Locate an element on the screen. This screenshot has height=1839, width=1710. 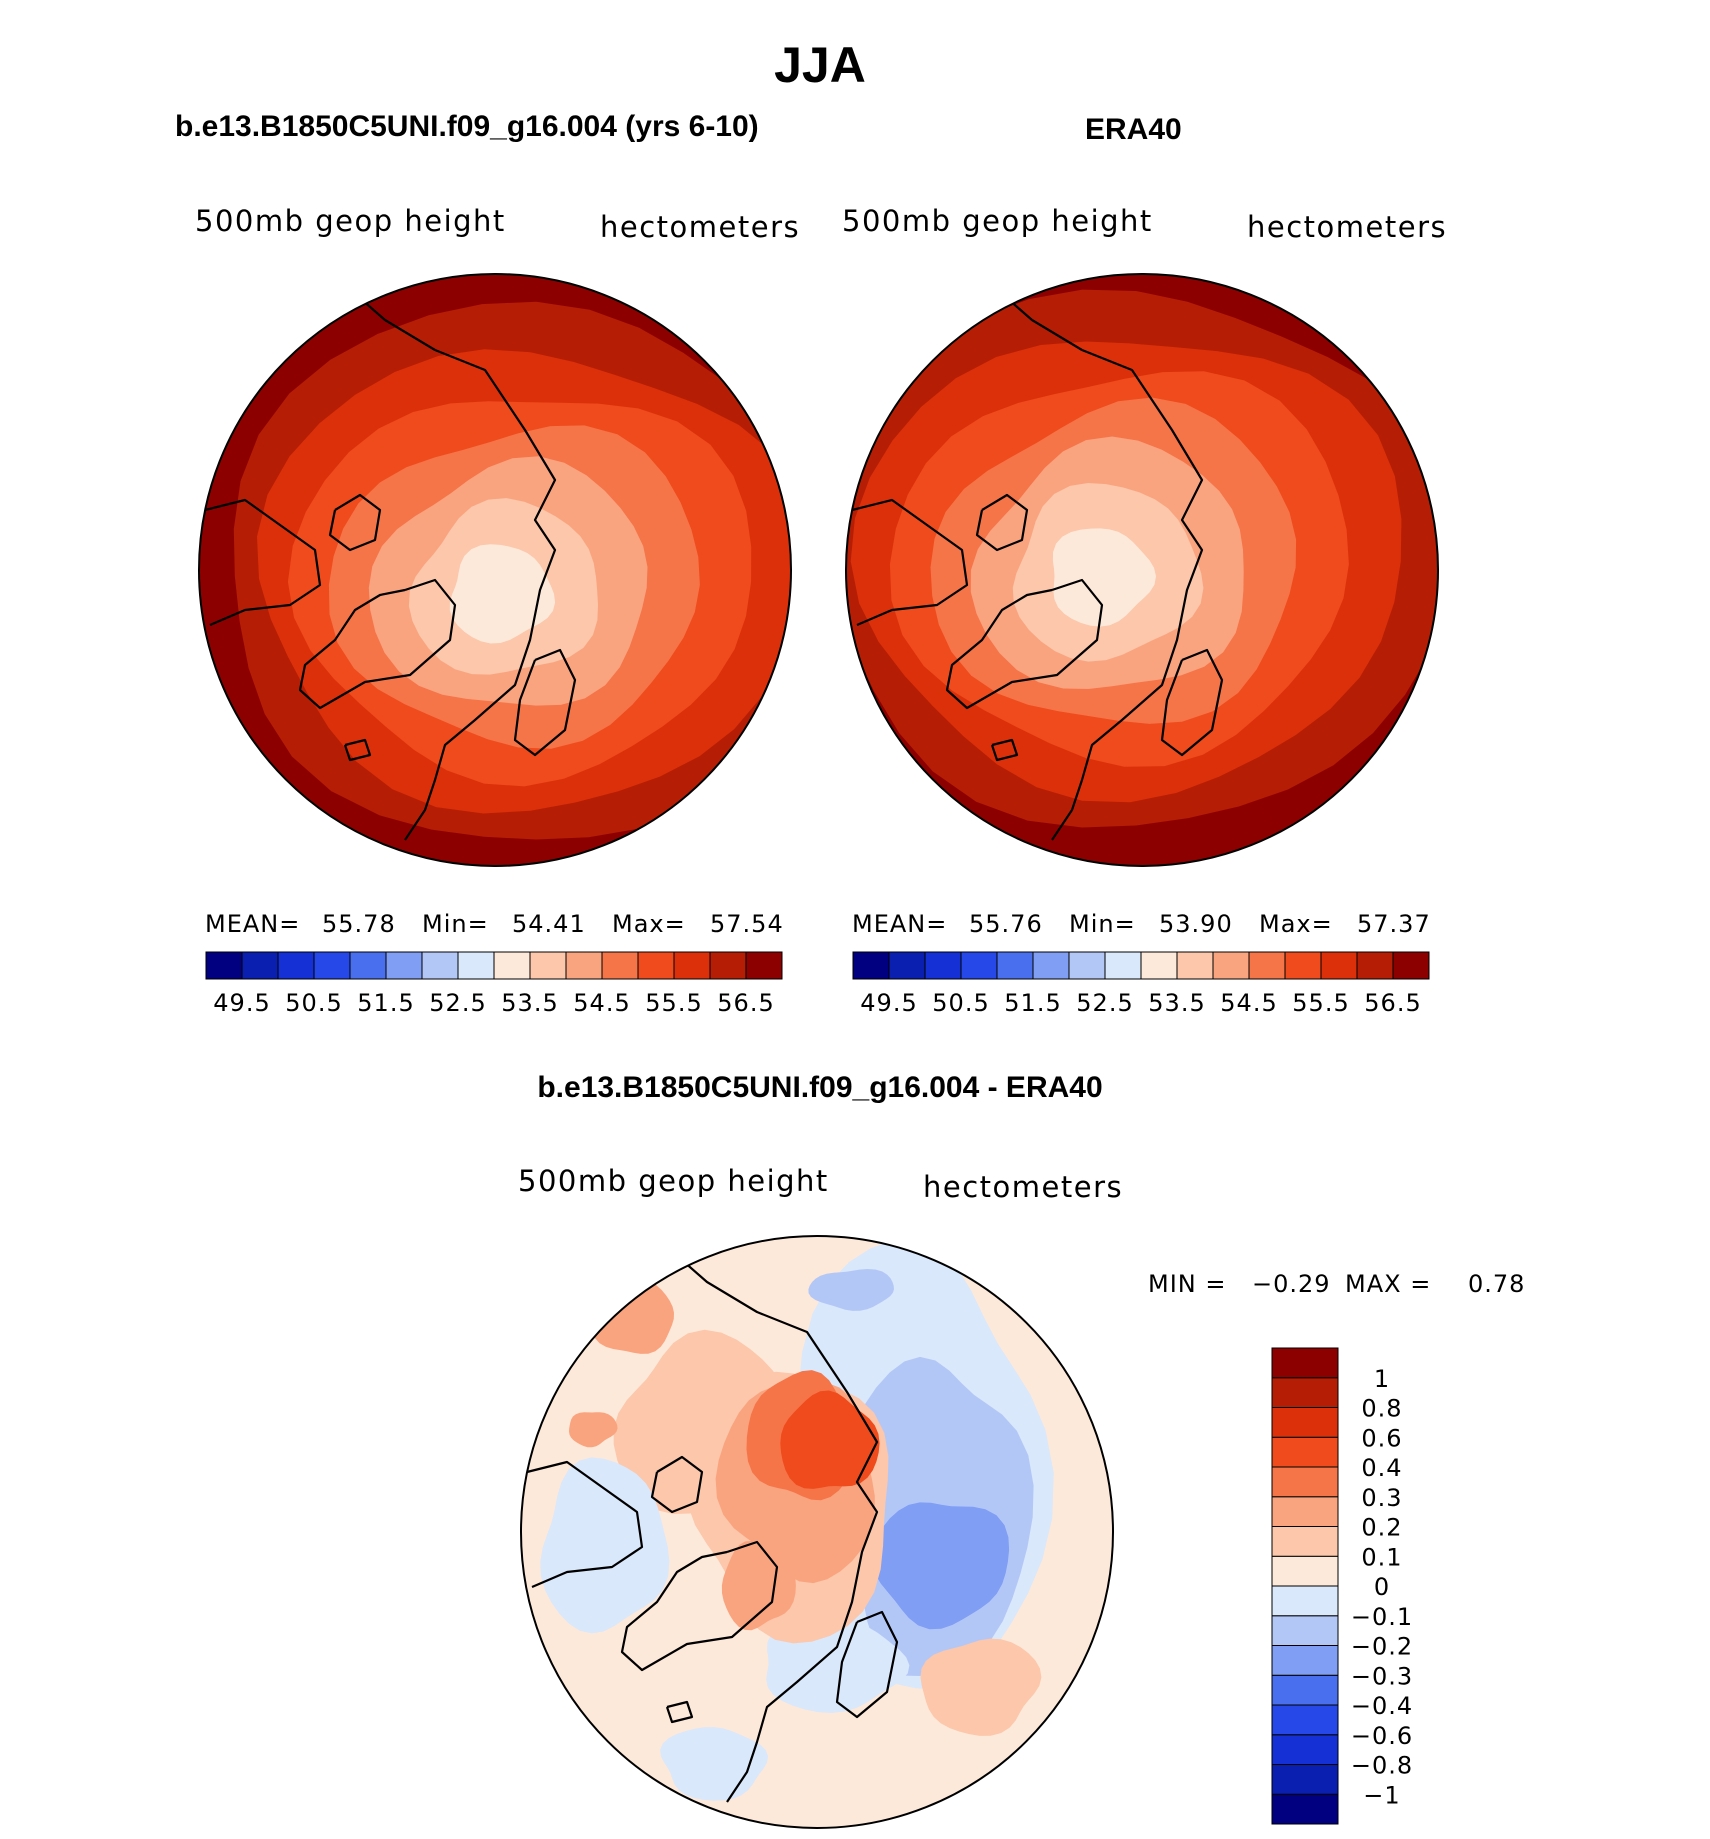
colorbar-tick-label: 0.8 is located at coordinates (1381, 1409).